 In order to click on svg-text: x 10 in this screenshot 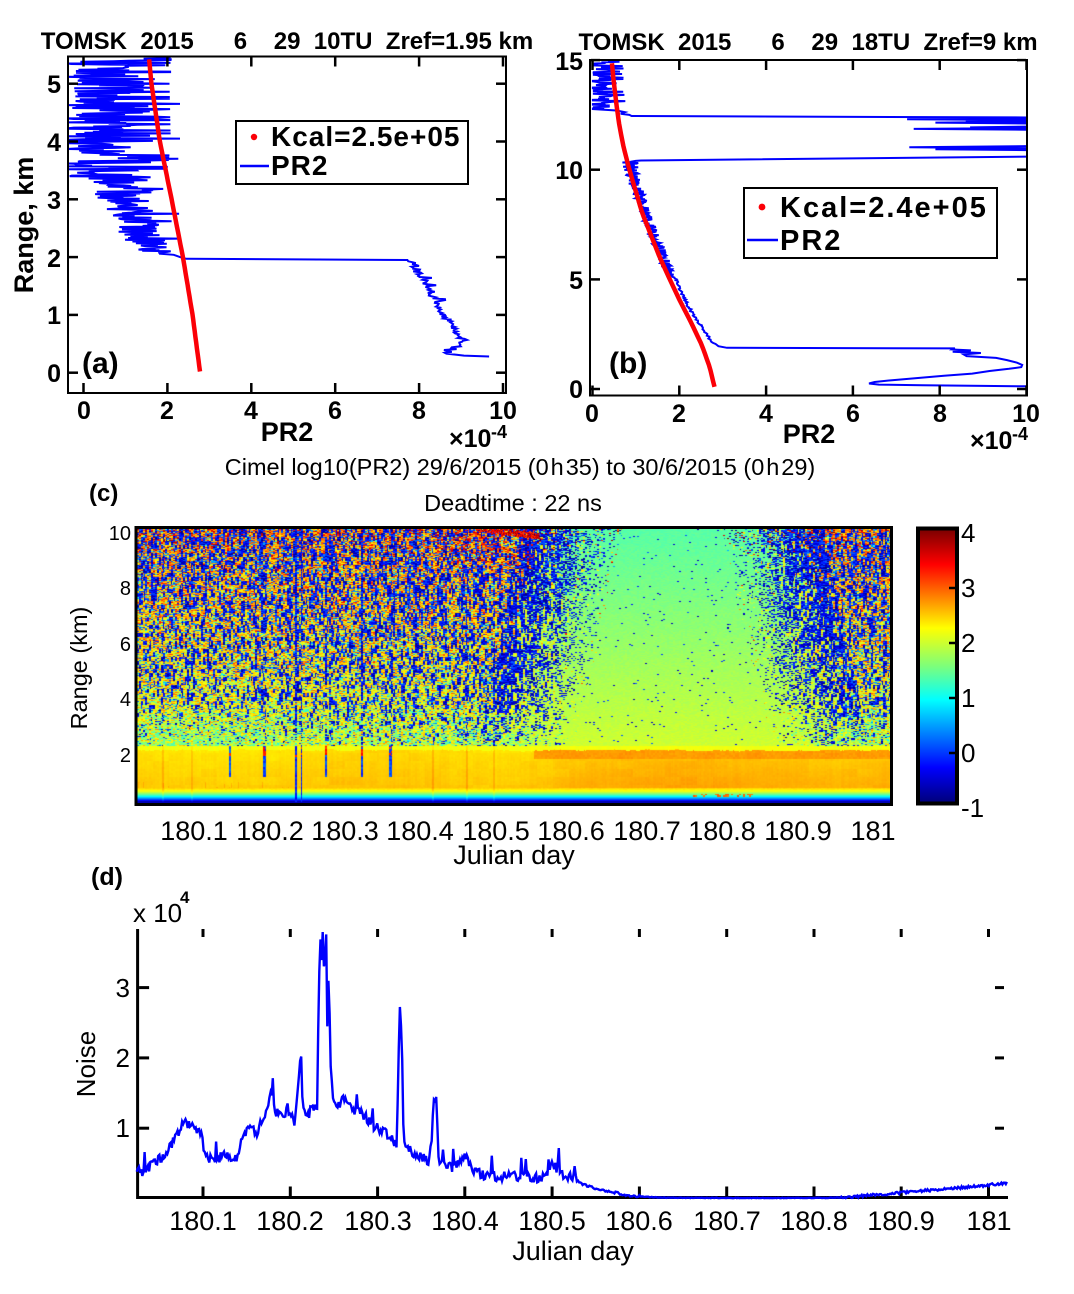, I will do `click(157, 913)`.